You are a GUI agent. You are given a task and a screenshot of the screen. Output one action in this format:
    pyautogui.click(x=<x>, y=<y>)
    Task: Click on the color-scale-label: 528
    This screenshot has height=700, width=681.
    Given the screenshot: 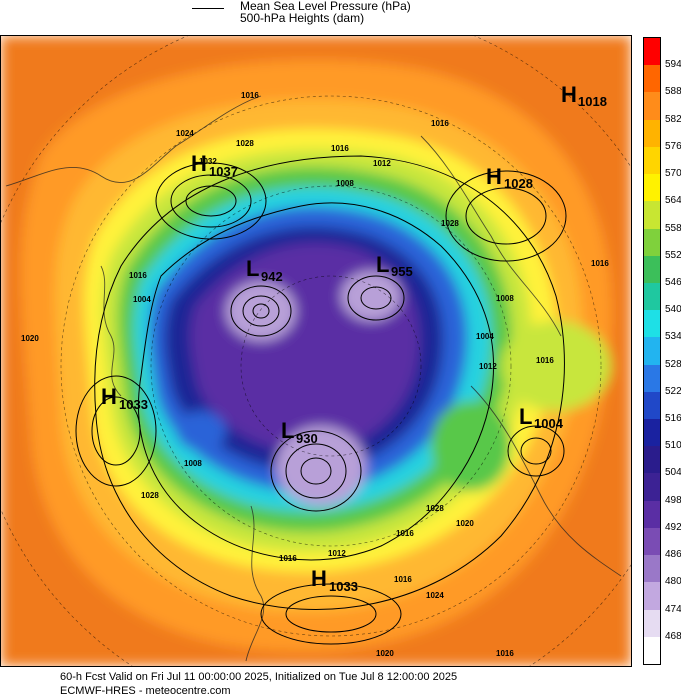 What is the action you would take?
    pyautogui.click(x=673, y=364)
    